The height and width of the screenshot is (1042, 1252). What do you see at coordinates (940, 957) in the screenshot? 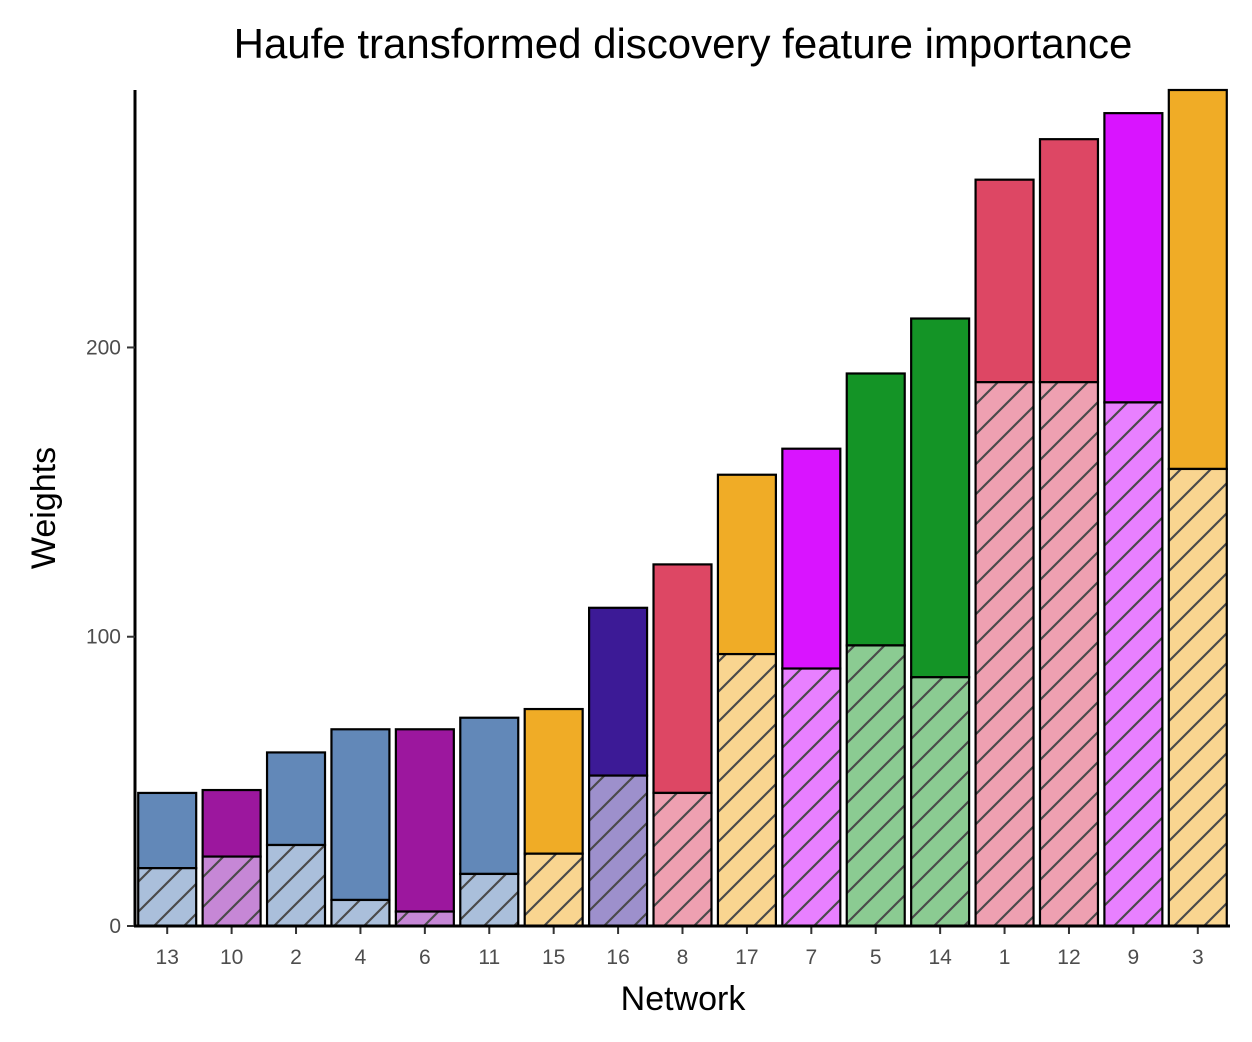
I see `x-tick-label-14: 14` at bounding box center [940, 957].